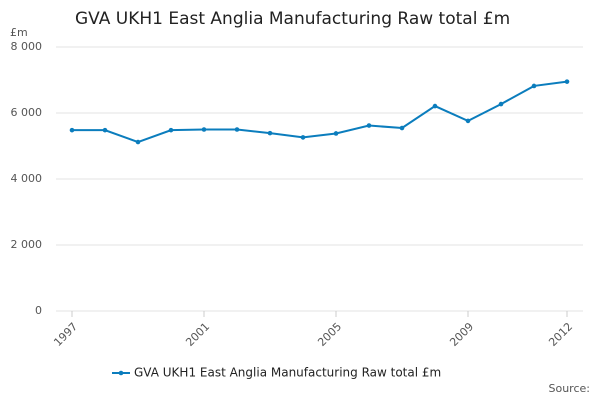 The width and height of the screenshot is (600, 400). What do you see at coordinates (27, 178) in the screenshot?
I see `y-tick-label: 4 000` at bounding box center [27, 178].